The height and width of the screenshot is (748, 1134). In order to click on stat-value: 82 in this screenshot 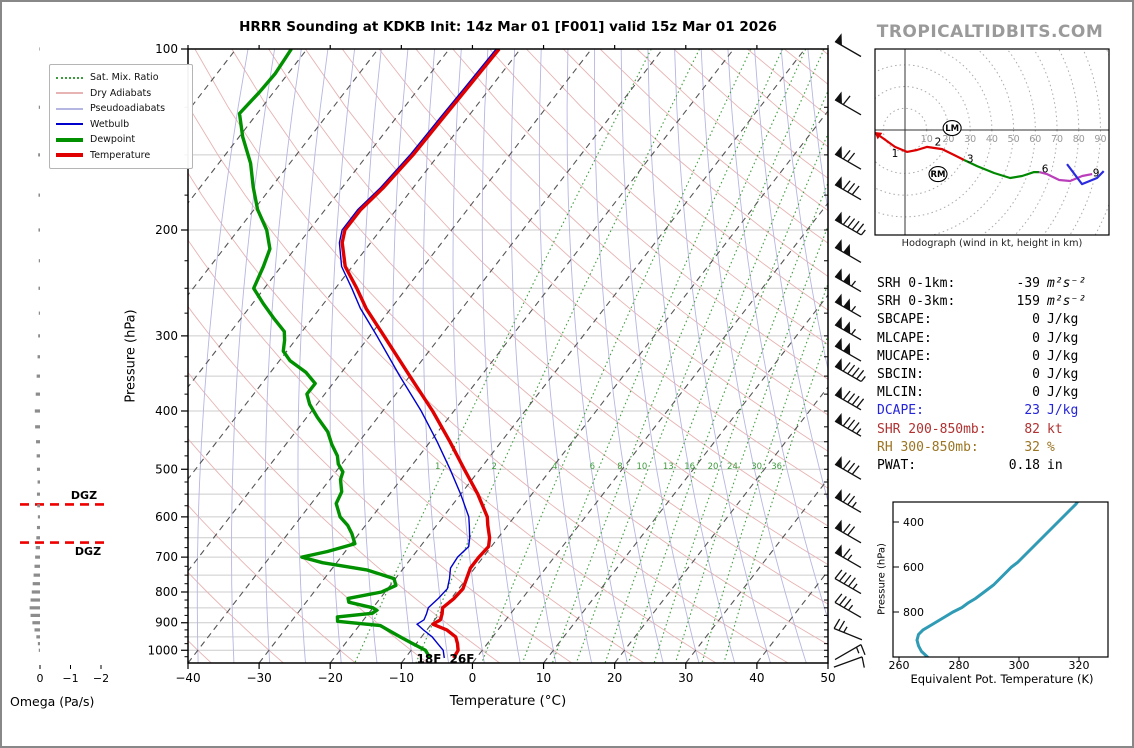, I will do `click(1032, 429)`.